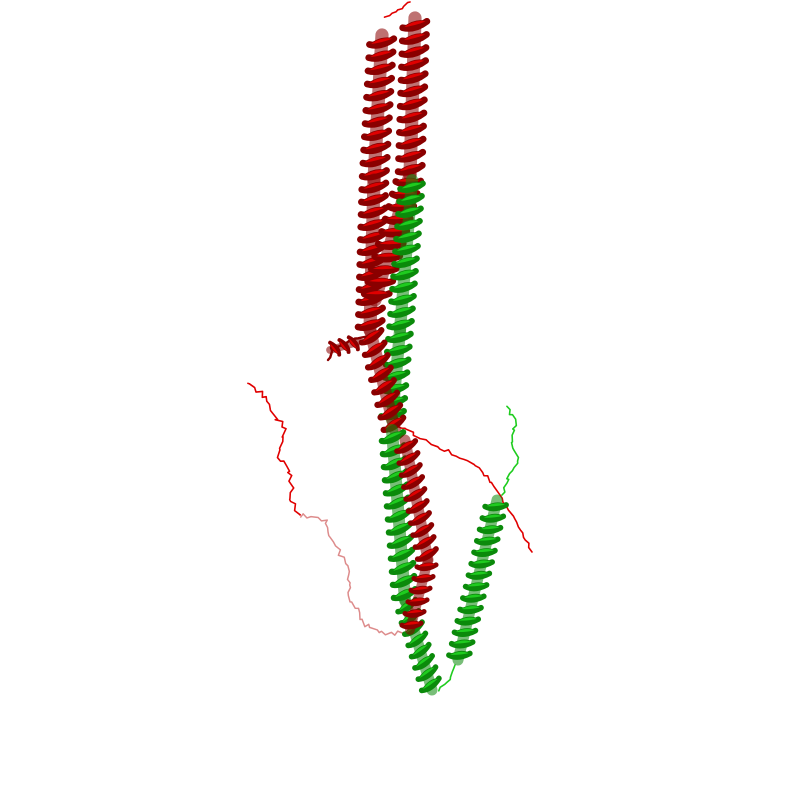  Describe the element at coordinates (274, 449) in the screenshot. I see `red-left-tail` at that location.